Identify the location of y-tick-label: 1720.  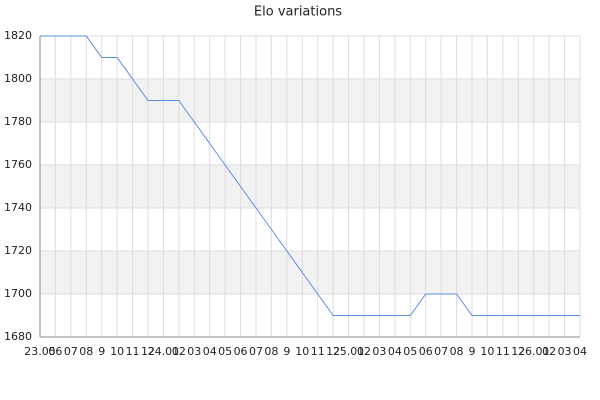
(18, 250).